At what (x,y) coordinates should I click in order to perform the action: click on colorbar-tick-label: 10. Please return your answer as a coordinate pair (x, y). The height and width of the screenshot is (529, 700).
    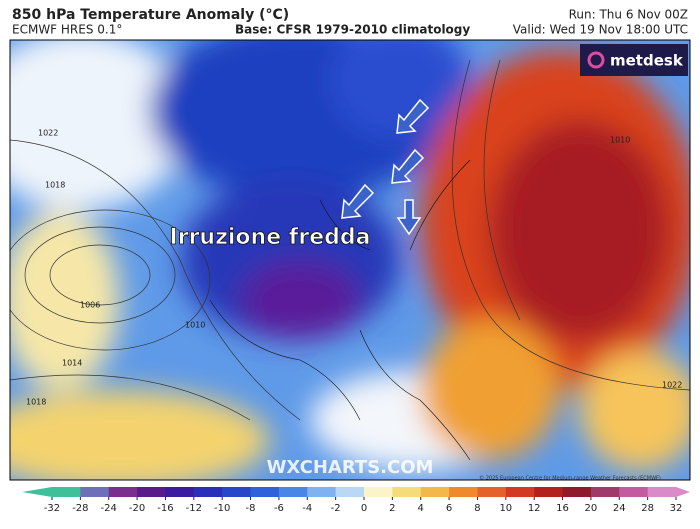
    Looking at the image, I should click on (505, 508).